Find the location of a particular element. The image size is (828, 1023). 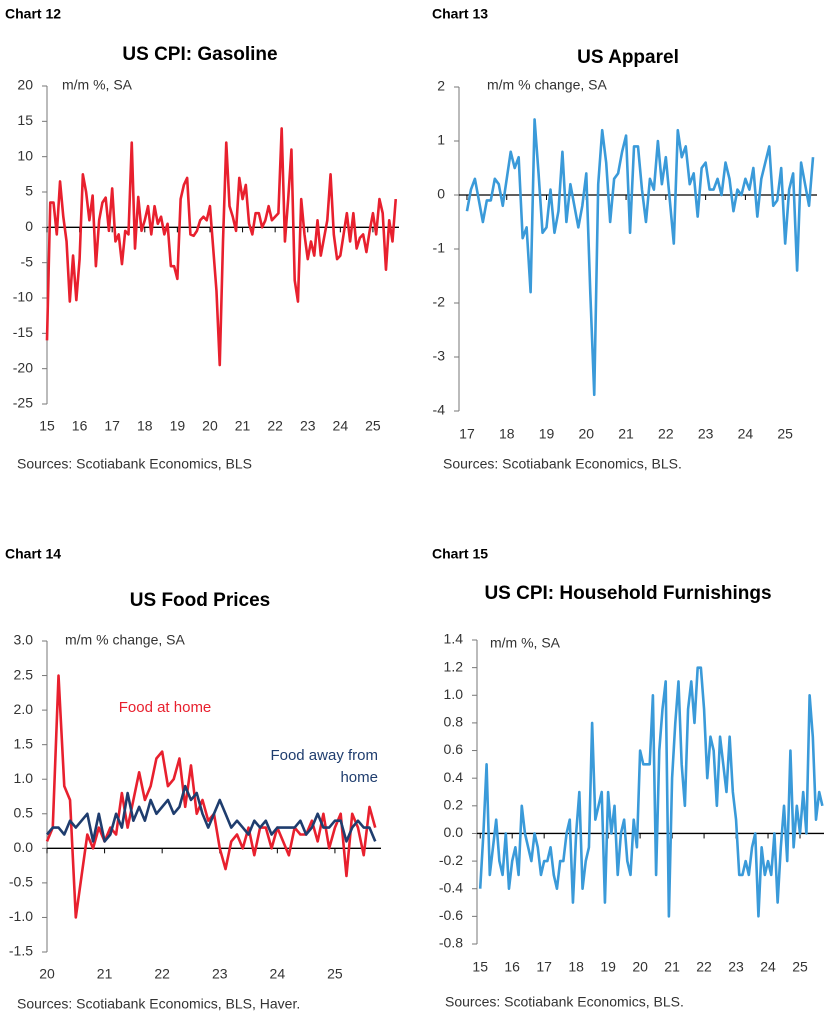

y-tick-label: -0.4 is located at coordinates (451, 887).